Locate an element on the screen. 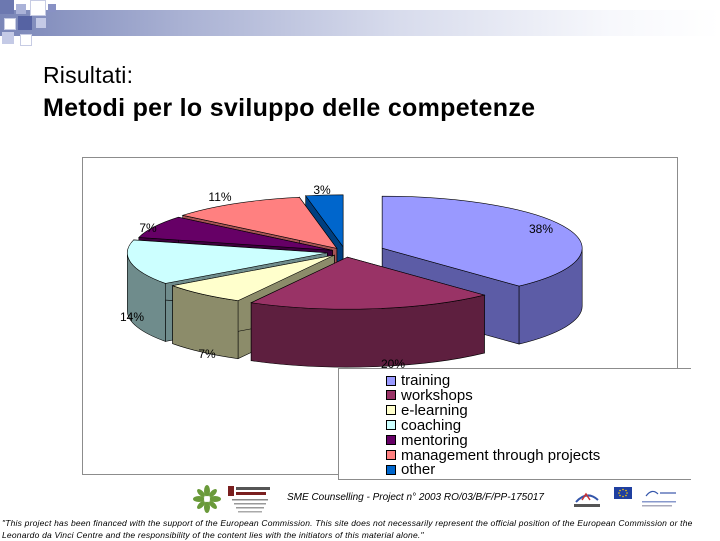  partner-logo-icon is located at coordinates (249, 499).